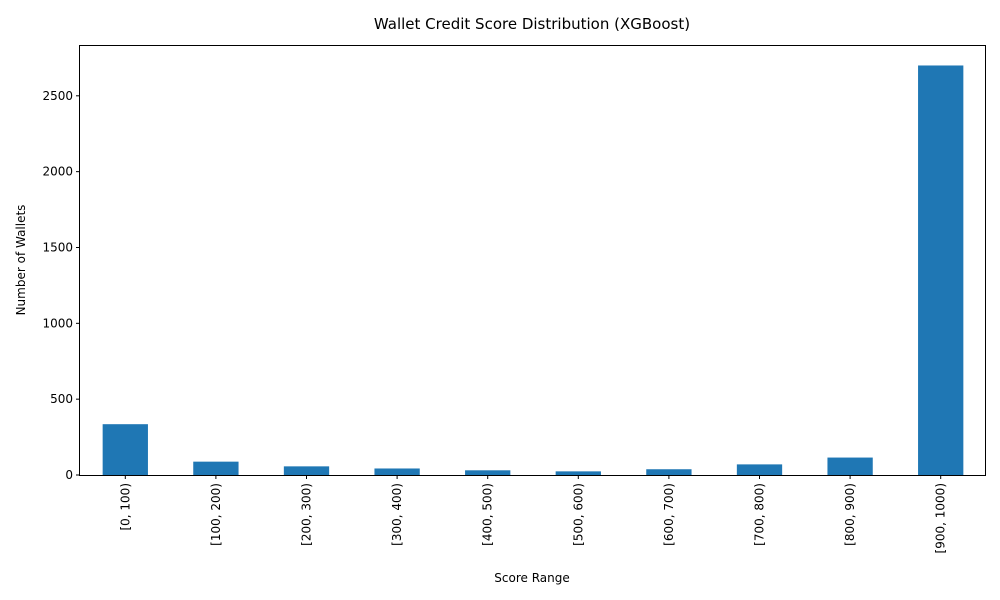 This screenshot has height=600, width=1000. Describe the element at coordinates (578, 514) in the screenshot. I see `x-tick-label-5: [500, 600)` at that location.